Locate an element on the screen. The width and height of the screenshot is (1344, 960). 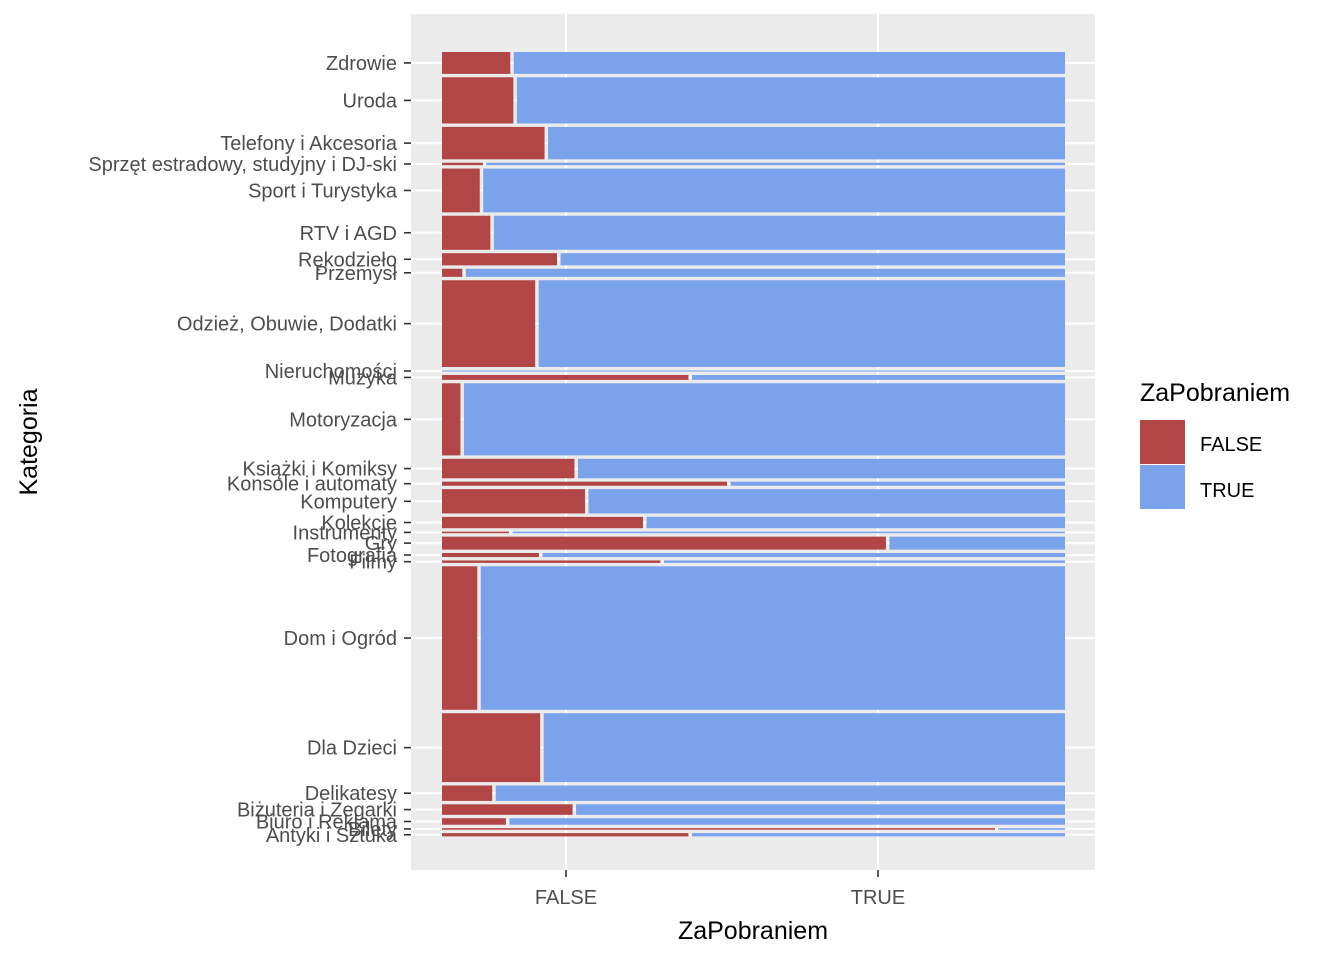
y-tick-label-sport-i-turystyka: Sport i Turystyka is located at coordinates (323, 191).